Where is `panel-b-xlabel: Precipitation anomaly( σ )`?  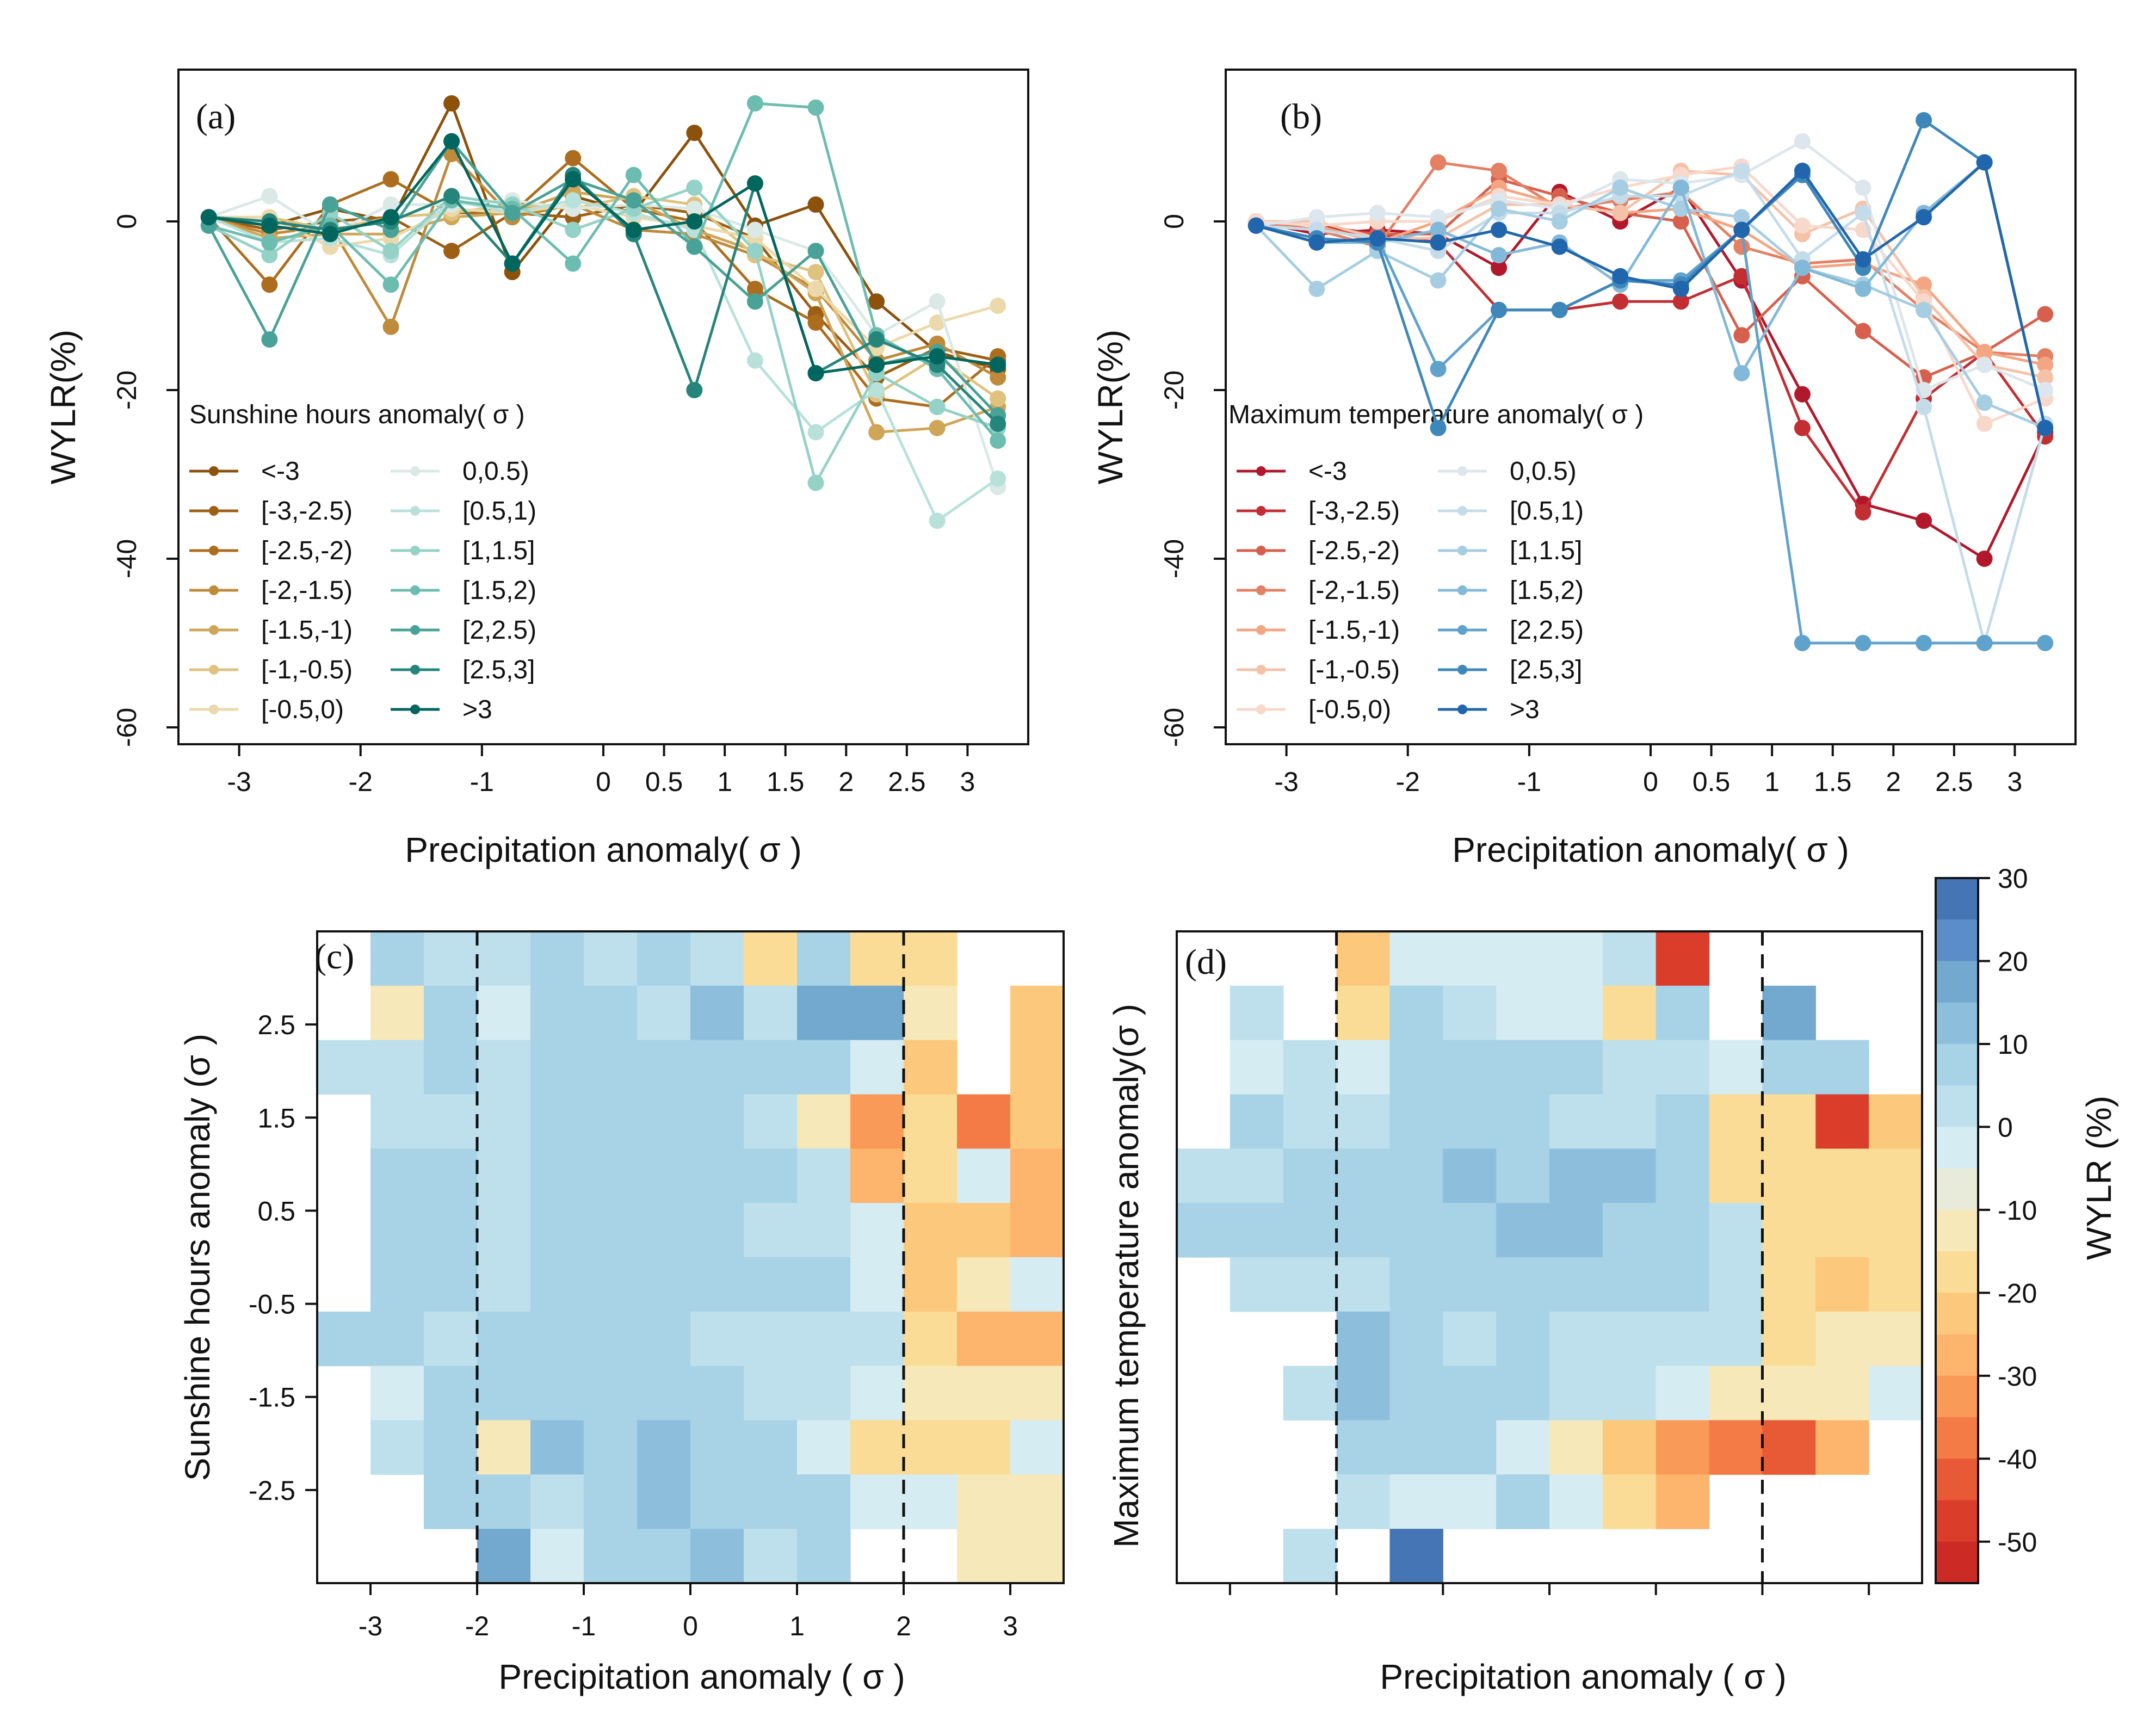
panel-b-xlabel: Precipitation anomaly( σ ) is located at coordinates (1650, 849).